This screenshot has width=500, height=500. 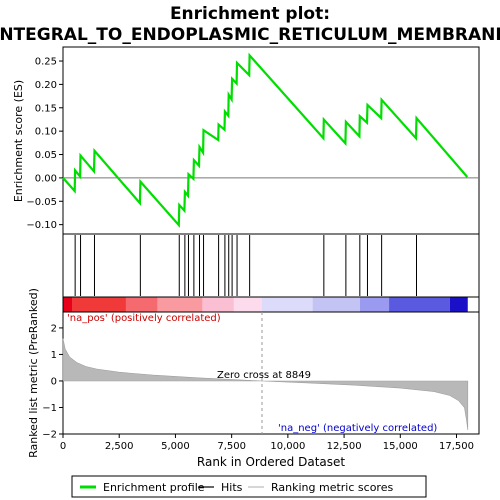 I want to click on metric-y-tick-label: 0, so click(x=54, y=381).